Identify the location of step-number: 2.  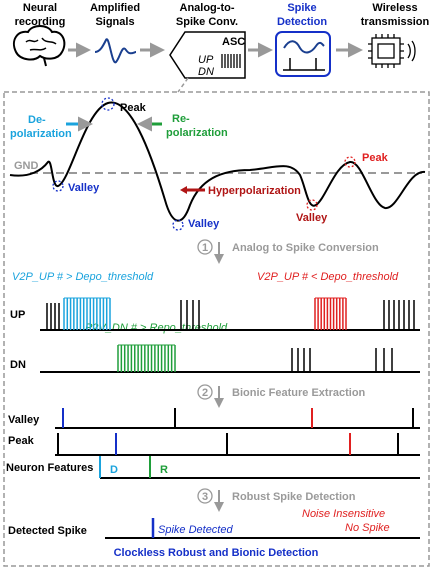
(205, 393).